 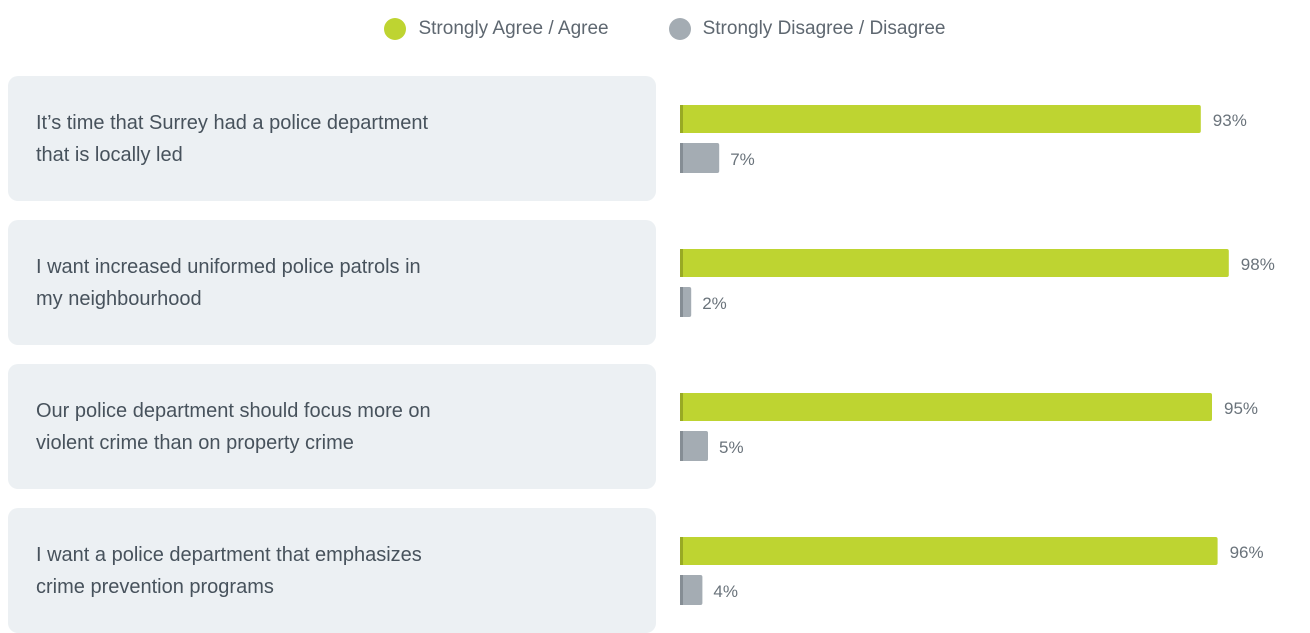 What do you see at coordinates (742, 159) in the screenshot?
I see `value-label-disagree: 7%` at bounding box center [742, 159].